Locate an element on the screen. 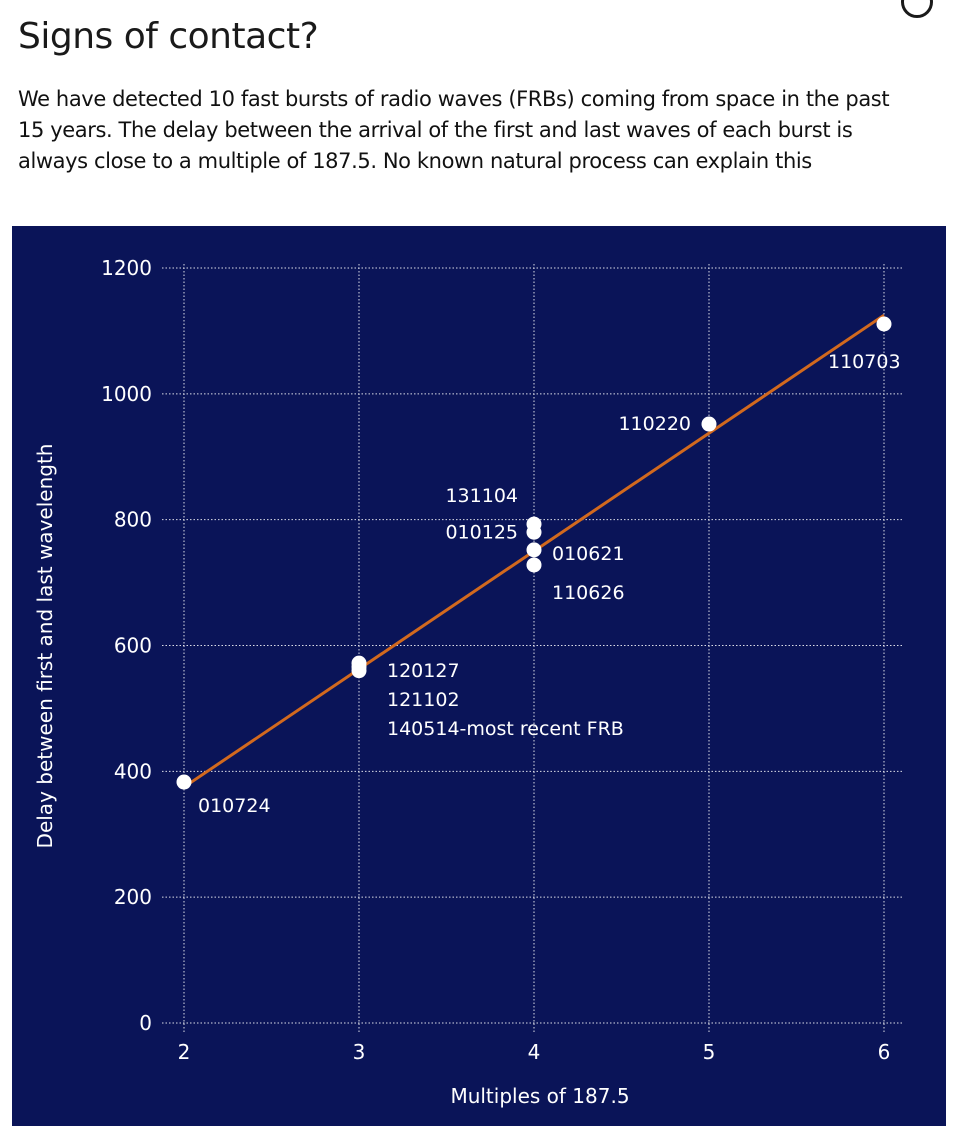 The height and width of the screenshot is (1130, 959). x-tick-label-0: 2 is located at coordinates (184, 1052).